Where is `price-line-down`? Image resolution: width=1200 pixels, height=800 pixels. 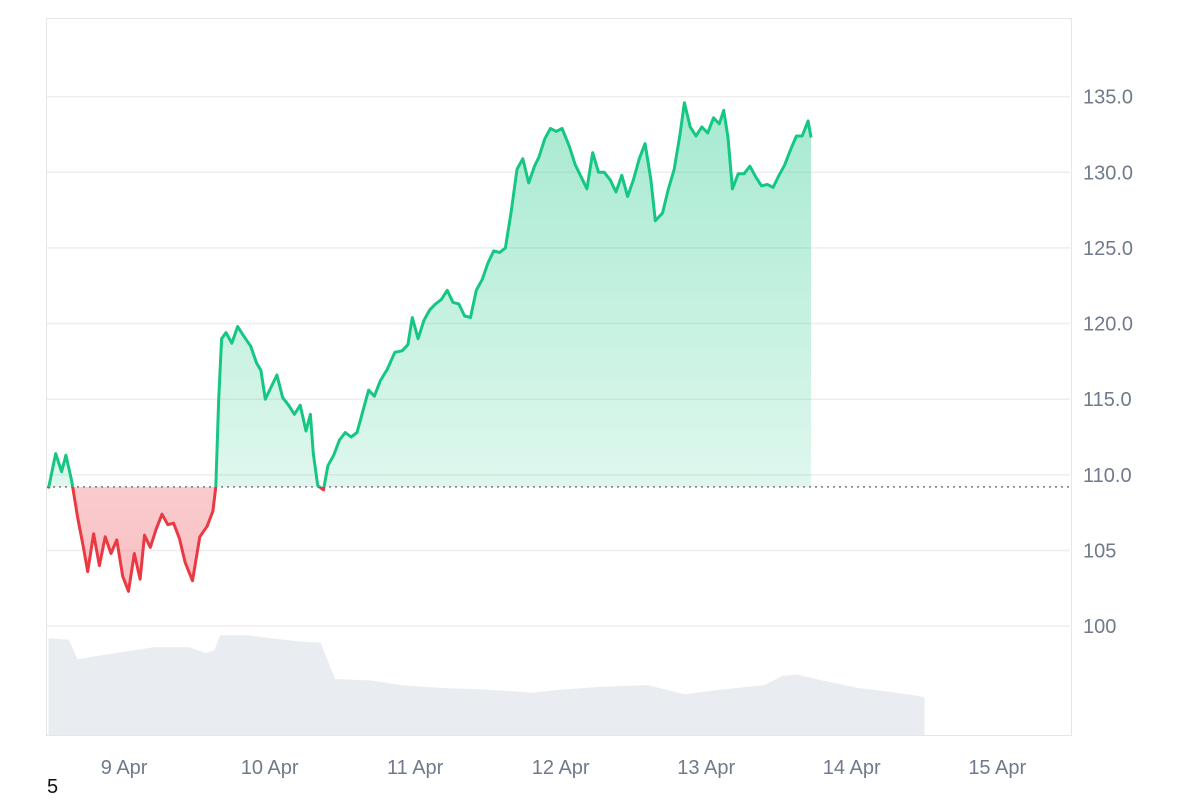
price-line-down is located at coordinates (186, 539).